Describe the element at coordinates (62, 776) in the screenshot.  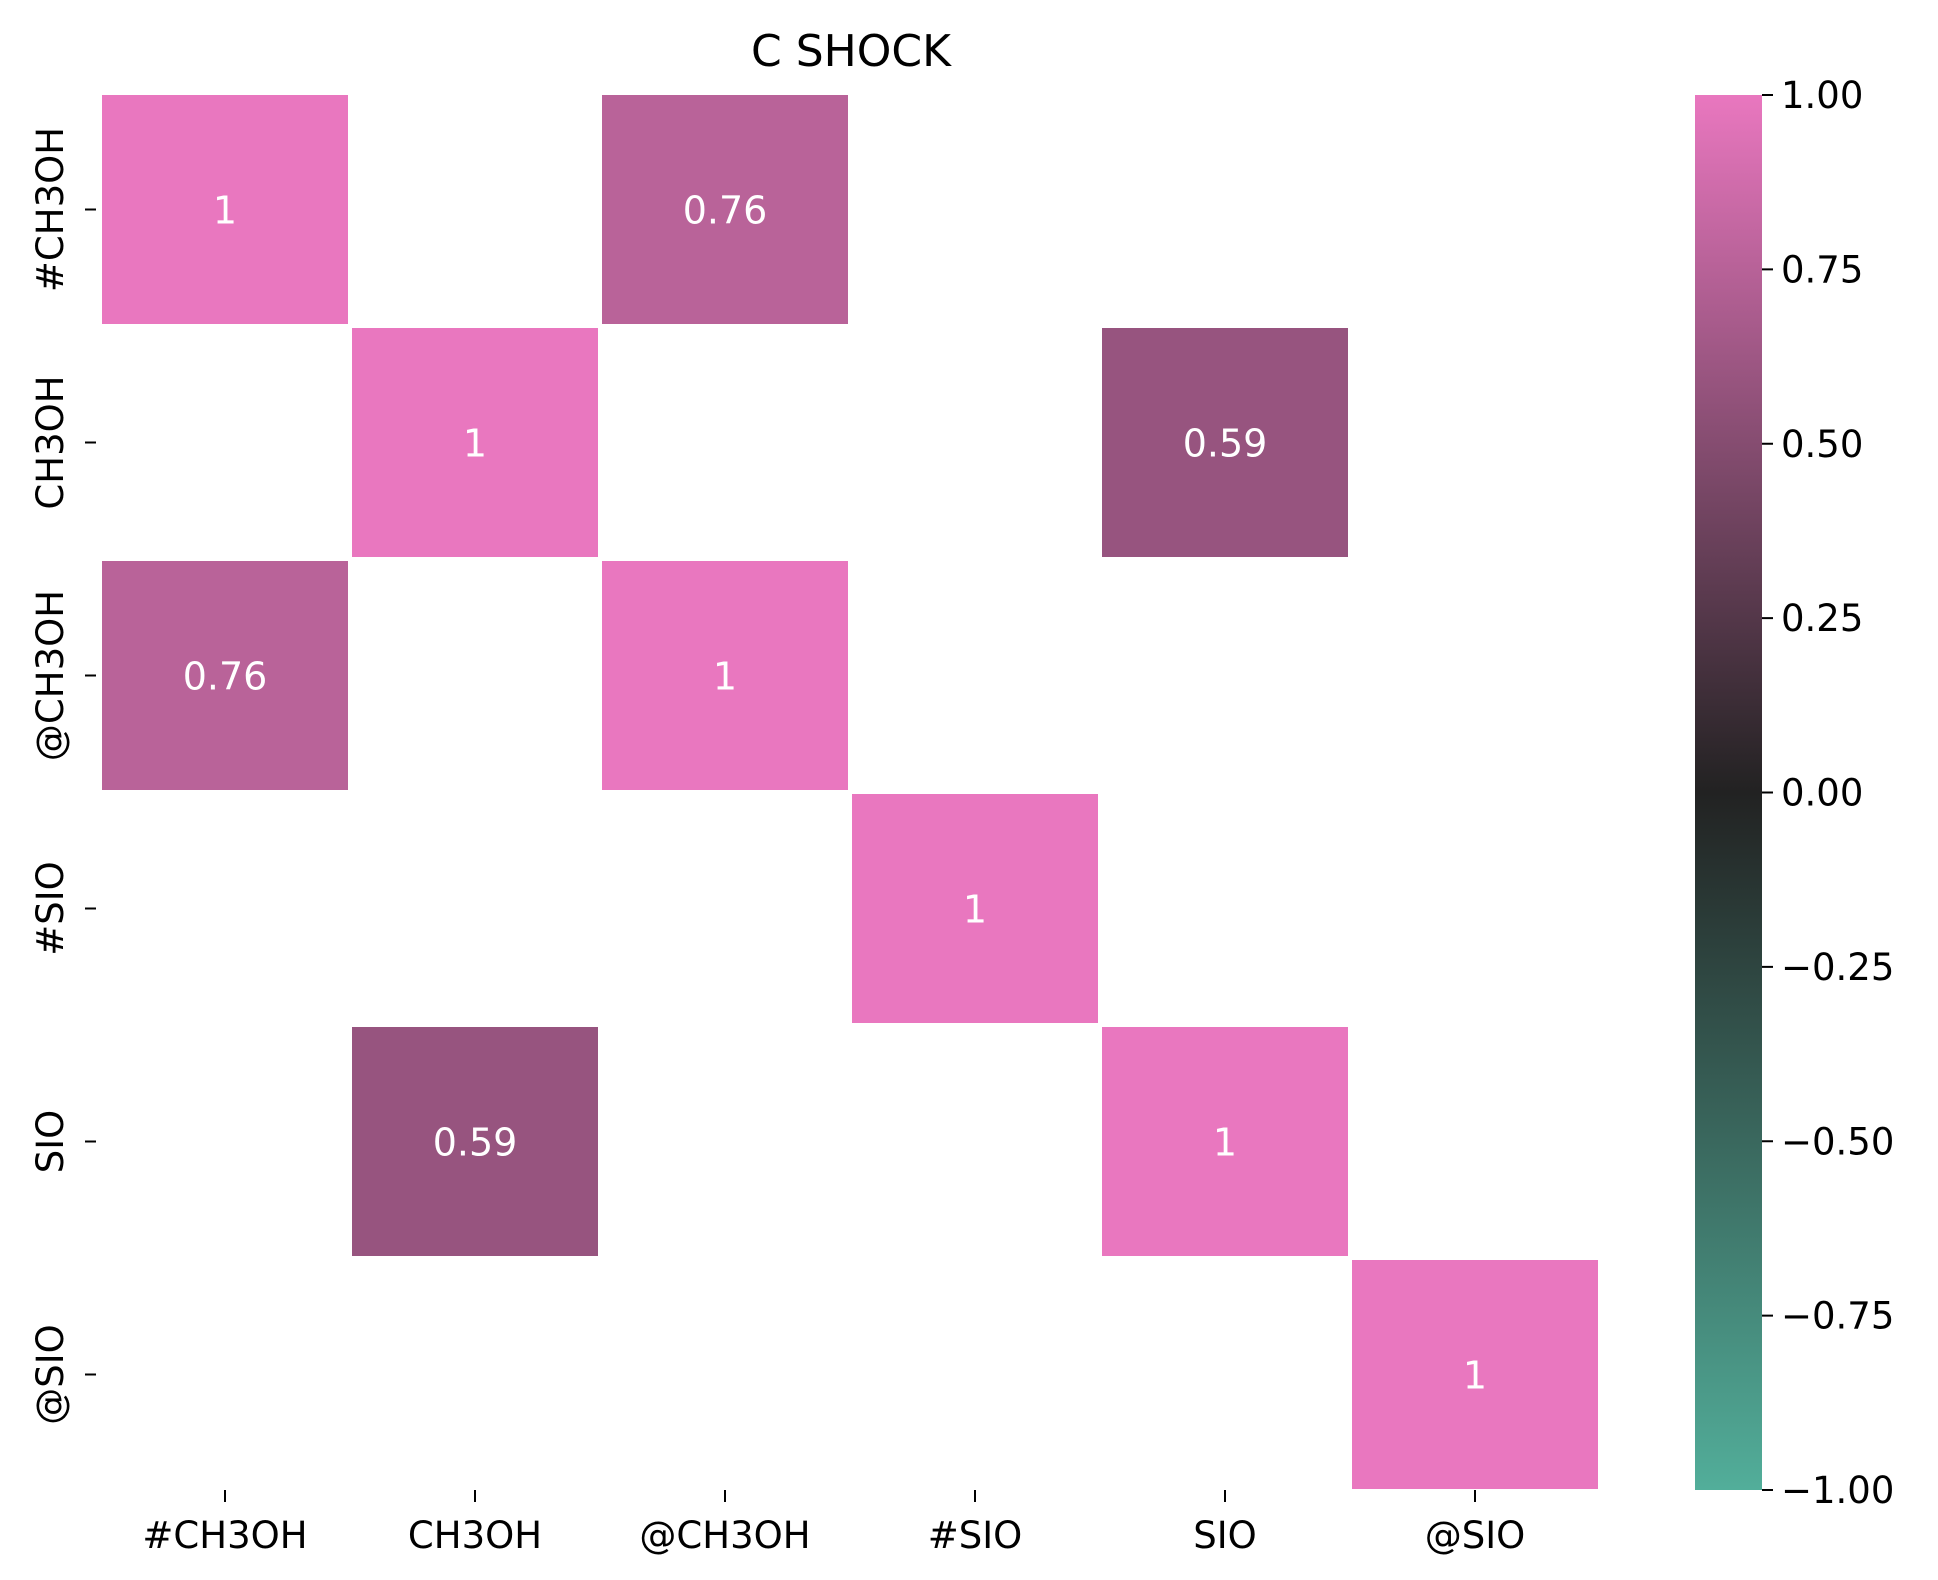
I see `y-axis: #CH3OH CH3OH @CH3OH #SIO SIO @SIO` at that location.